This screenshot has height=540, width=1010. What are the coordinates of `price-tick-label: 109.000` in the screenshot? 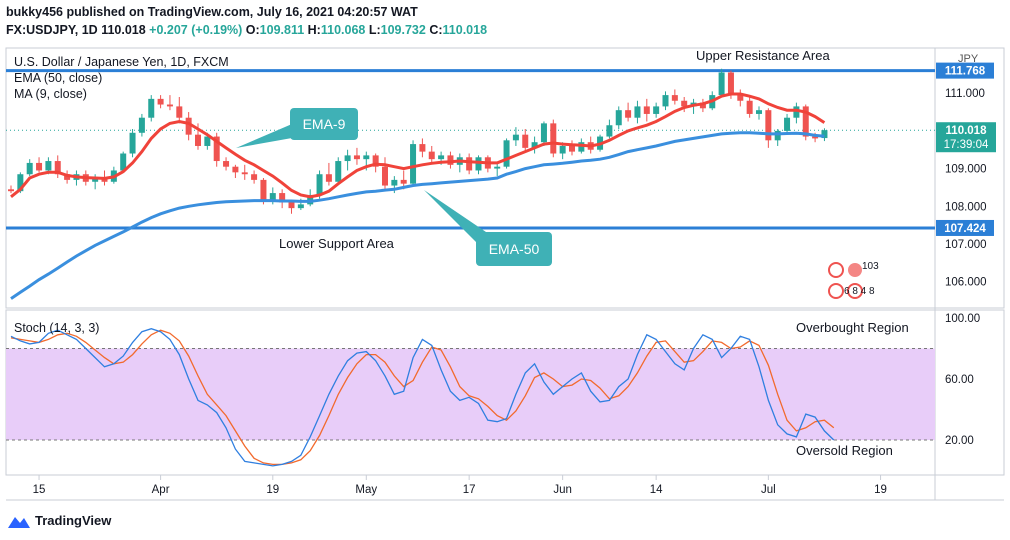 It's located at (966, 170).